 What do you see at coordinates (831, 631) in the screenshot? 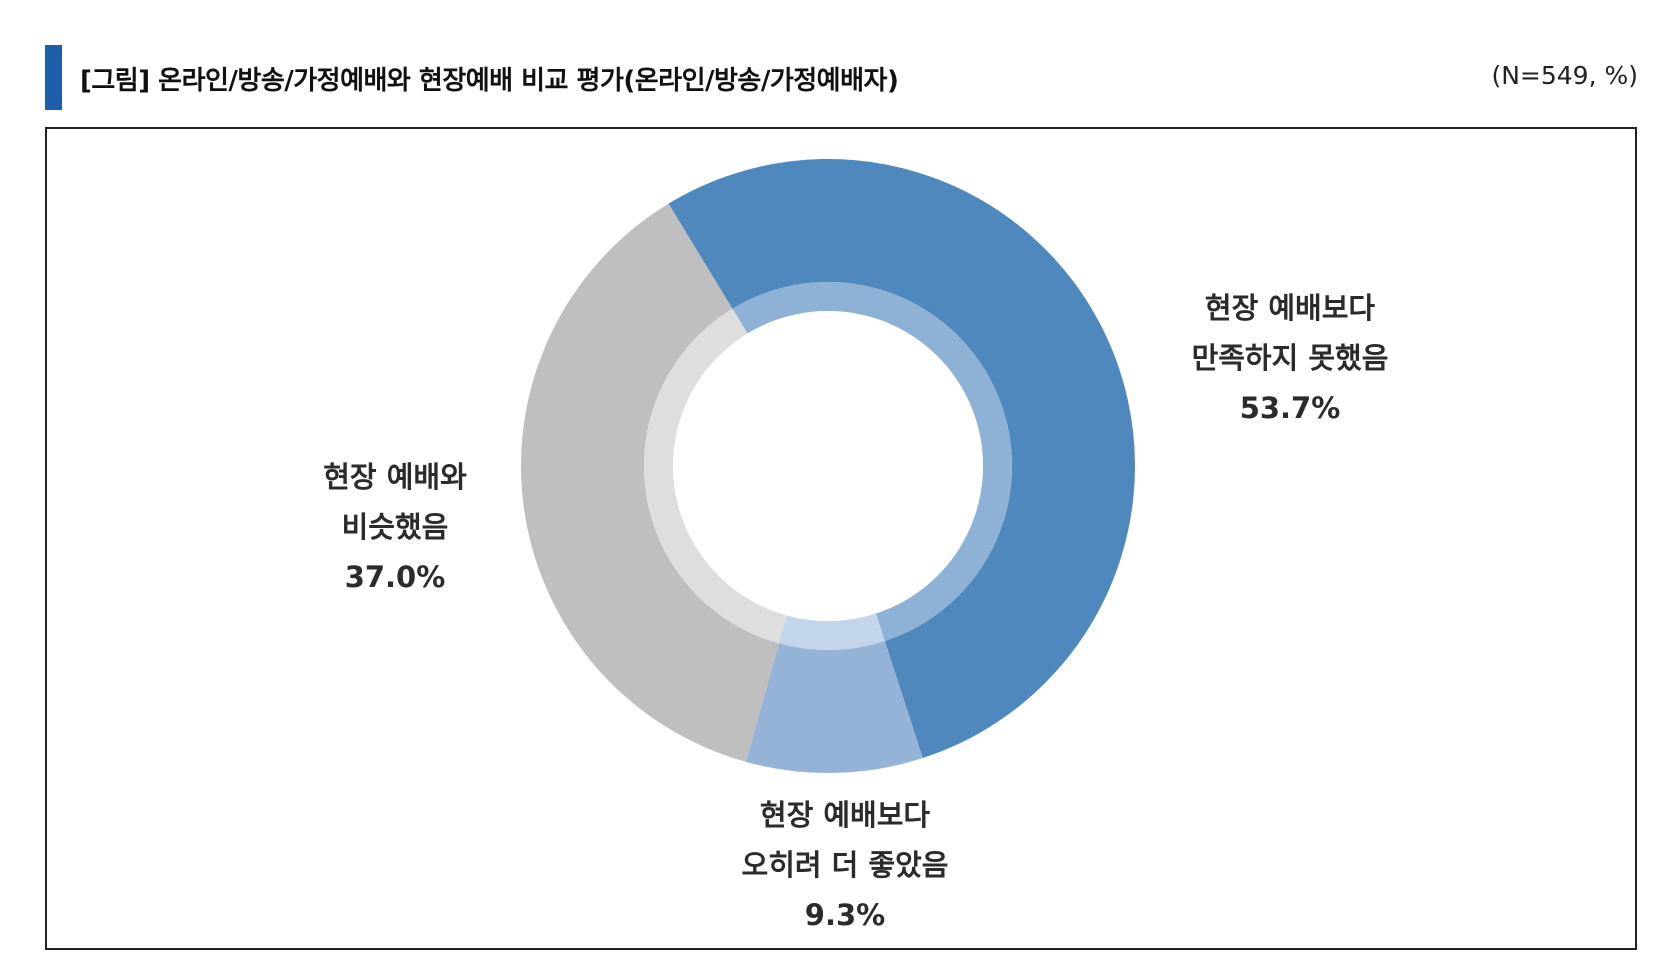
I see `donut-inner-band-better` at bounding box center [831, 631].